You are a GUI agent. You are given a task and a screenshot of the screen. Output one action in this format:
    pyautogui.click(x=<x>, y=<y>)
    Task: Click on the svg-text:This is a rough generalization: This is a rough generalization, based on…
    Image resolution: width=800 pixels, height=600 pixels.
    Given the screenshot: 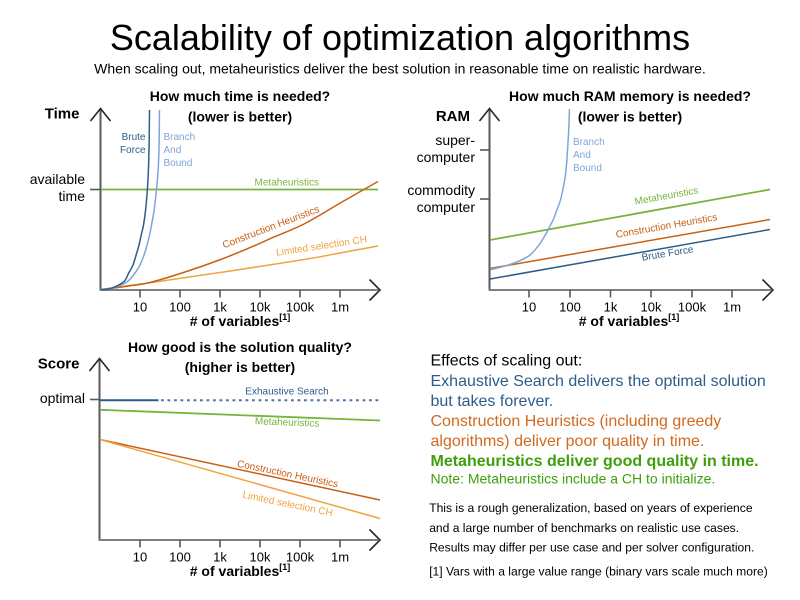 What is the action you would take?
    pyautogui.click(x=591, y=508)
    